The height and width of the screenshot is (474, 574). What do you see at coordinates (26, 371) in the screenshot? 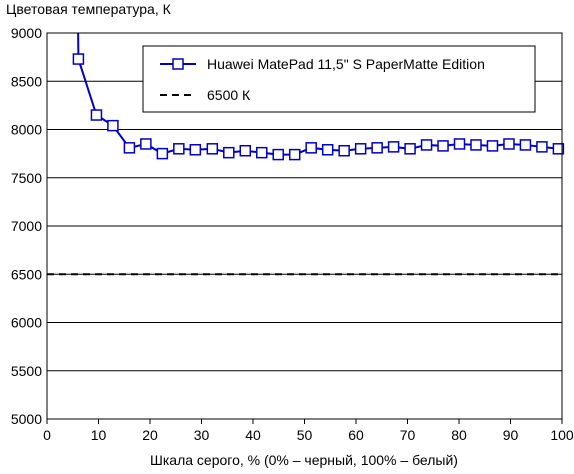
I see `y-tick-label: 5500` at bounding box center [26, 371].